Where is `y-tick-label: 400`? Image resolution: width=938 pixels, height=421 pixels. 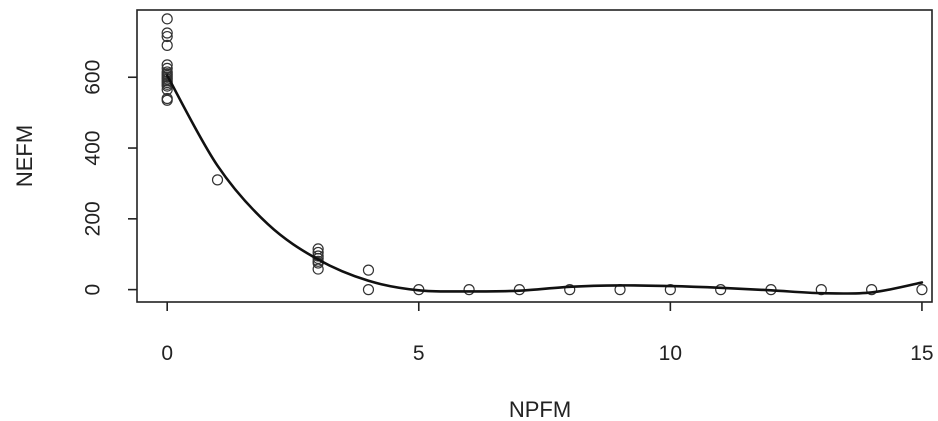 y-tick-label: 400 is located at coordinates (93, 148).